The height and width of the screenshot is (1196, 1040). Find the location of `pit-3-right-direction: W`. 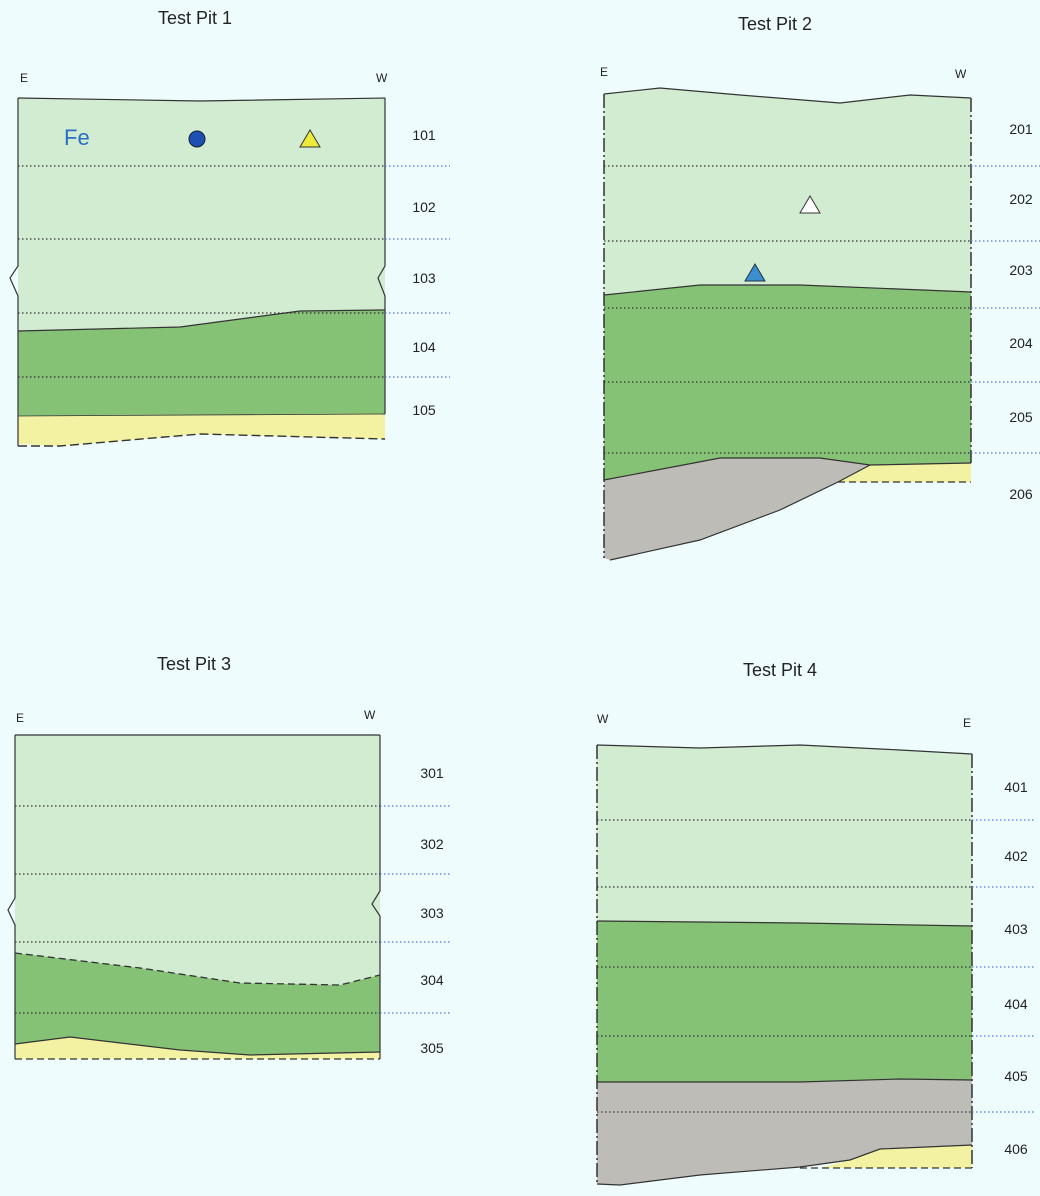

pit-3-right-direction: W is located at coordinates (370, 715).